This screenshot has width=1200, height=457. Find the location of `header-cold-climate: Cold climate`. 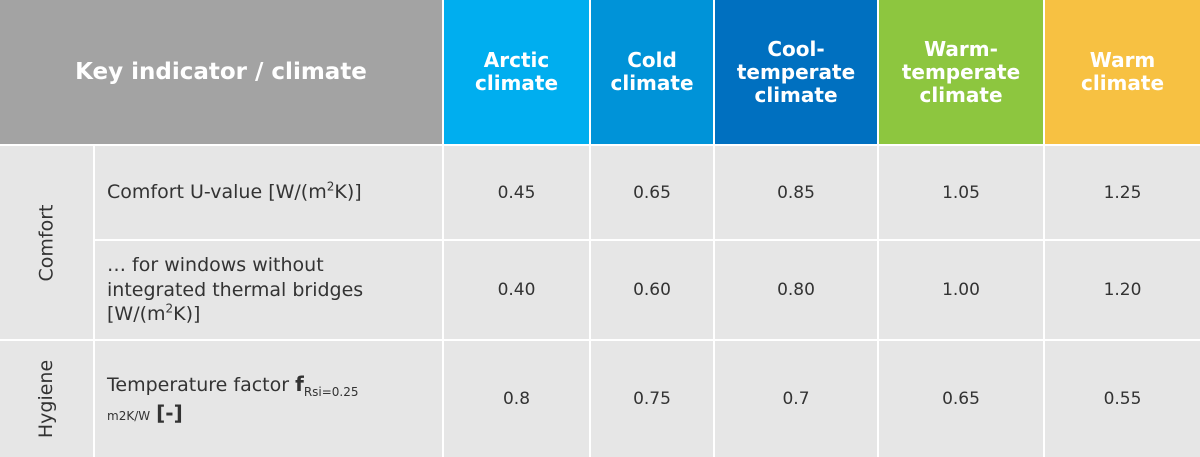

header-cold-climate: Cold climate is located at coordinates (653, 73).